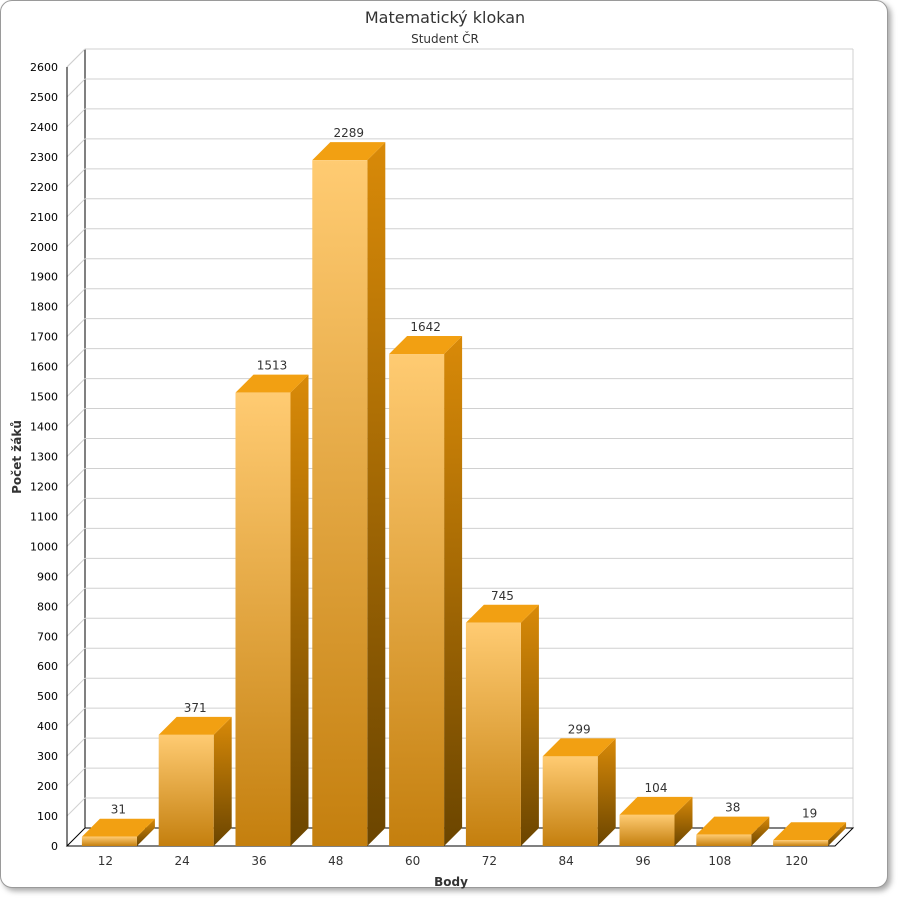 The width and height of the screenshot is (900, 900). Describe the element at coordinates (44, 307) in the screenshot. I see `y-tick-label: 1800` at that location.